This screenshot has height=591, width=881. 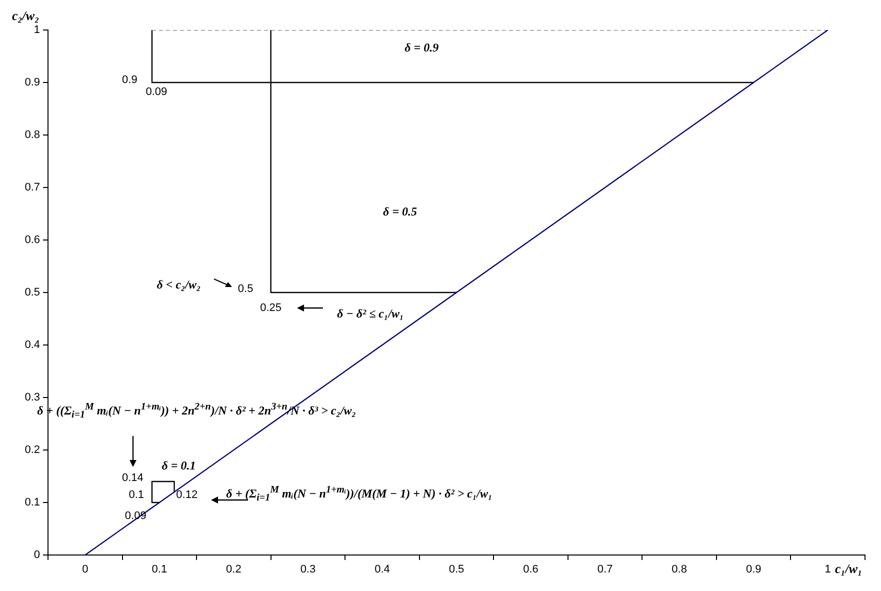 What do you see at coordinates (308, 570) in the screenshot?
I see `x-tick-label: 0.3` at bounding box center [308, 570].